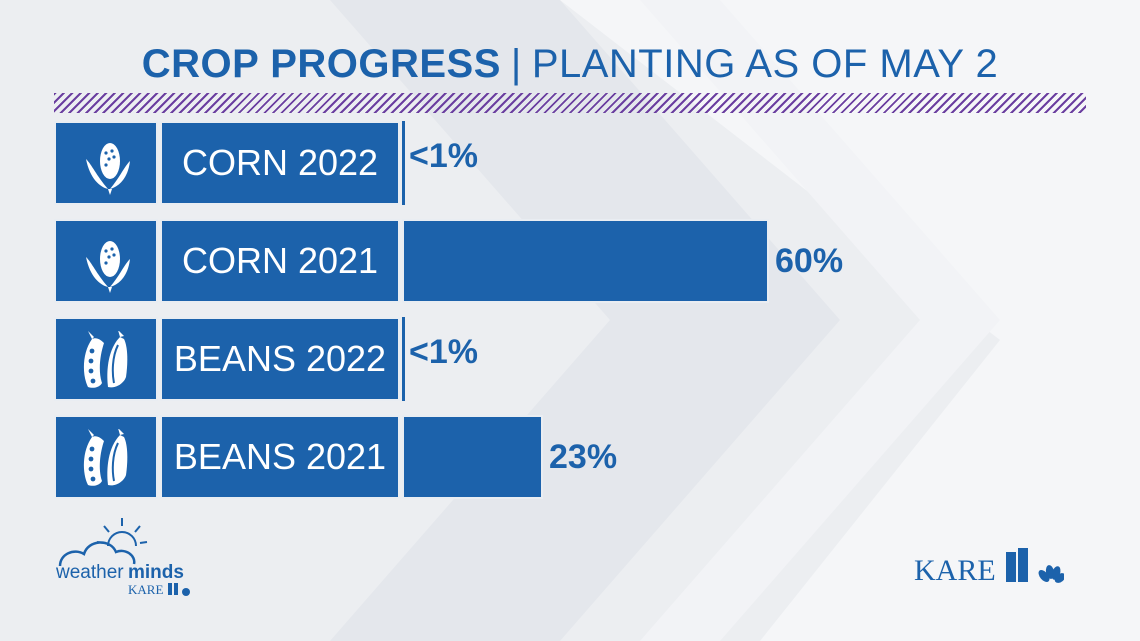 This screenshot has width=1140, height=641. What do you see at coordinates (280, 163) in the screenshot?
I see `category-label: CORN 2022` at bounding box center [280, 163].